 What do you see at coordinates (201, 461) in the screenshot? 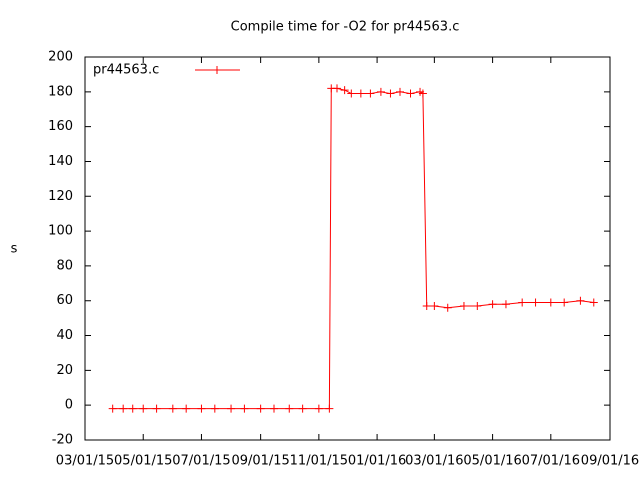
I see `x-tick-label: 07/01/15` at bounding box center [201, 461].